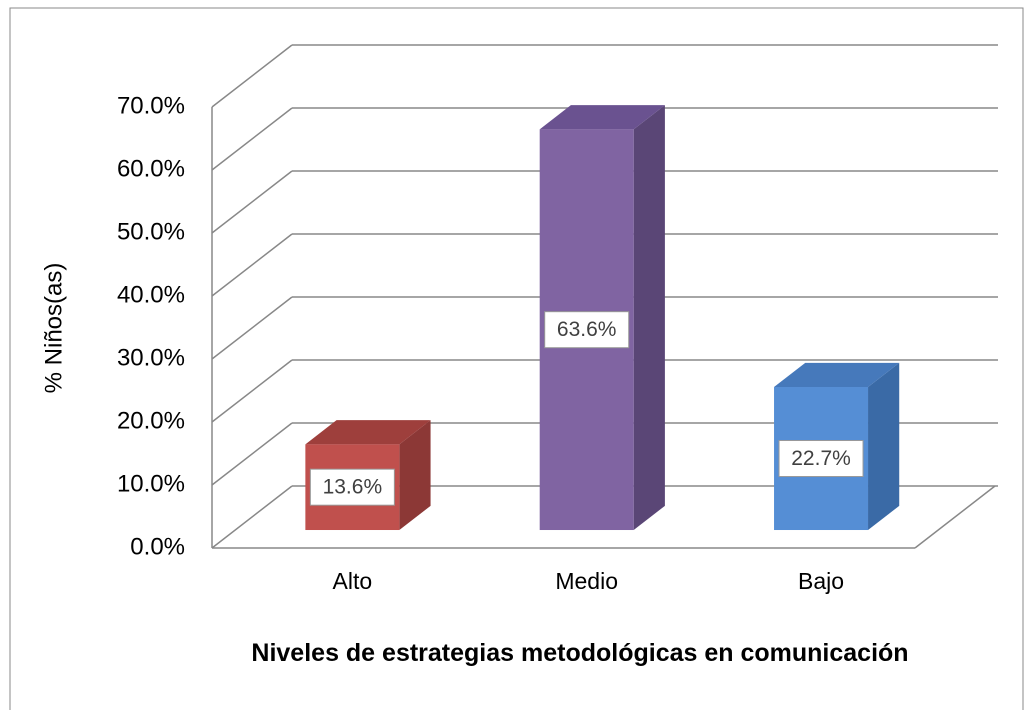  Describe the element at coordinates (151, 168) in the screenshot. I see `y-tick-label: 60.0%` at that location.